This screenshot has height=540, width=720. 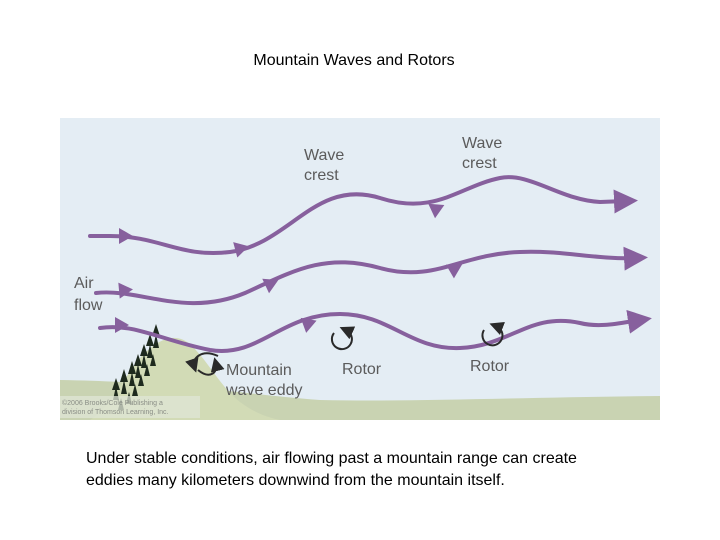 I want to click on eddy-icon-upper, so click(x=202, y=362).